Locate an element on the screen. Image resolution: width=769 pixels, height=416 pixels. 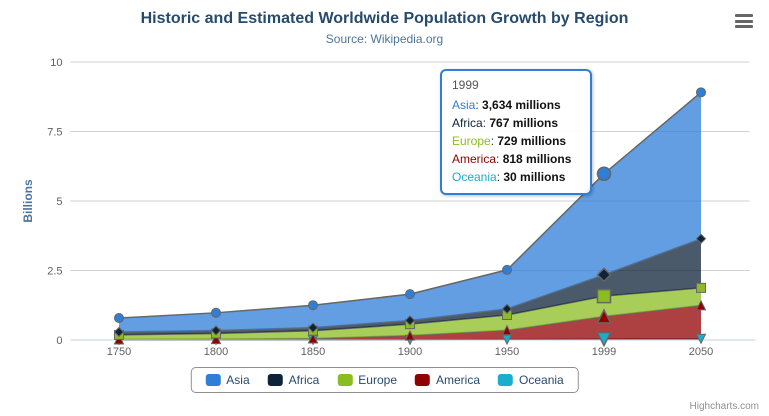
x-axis-label: 1999 is located at coordinates (604, 352).